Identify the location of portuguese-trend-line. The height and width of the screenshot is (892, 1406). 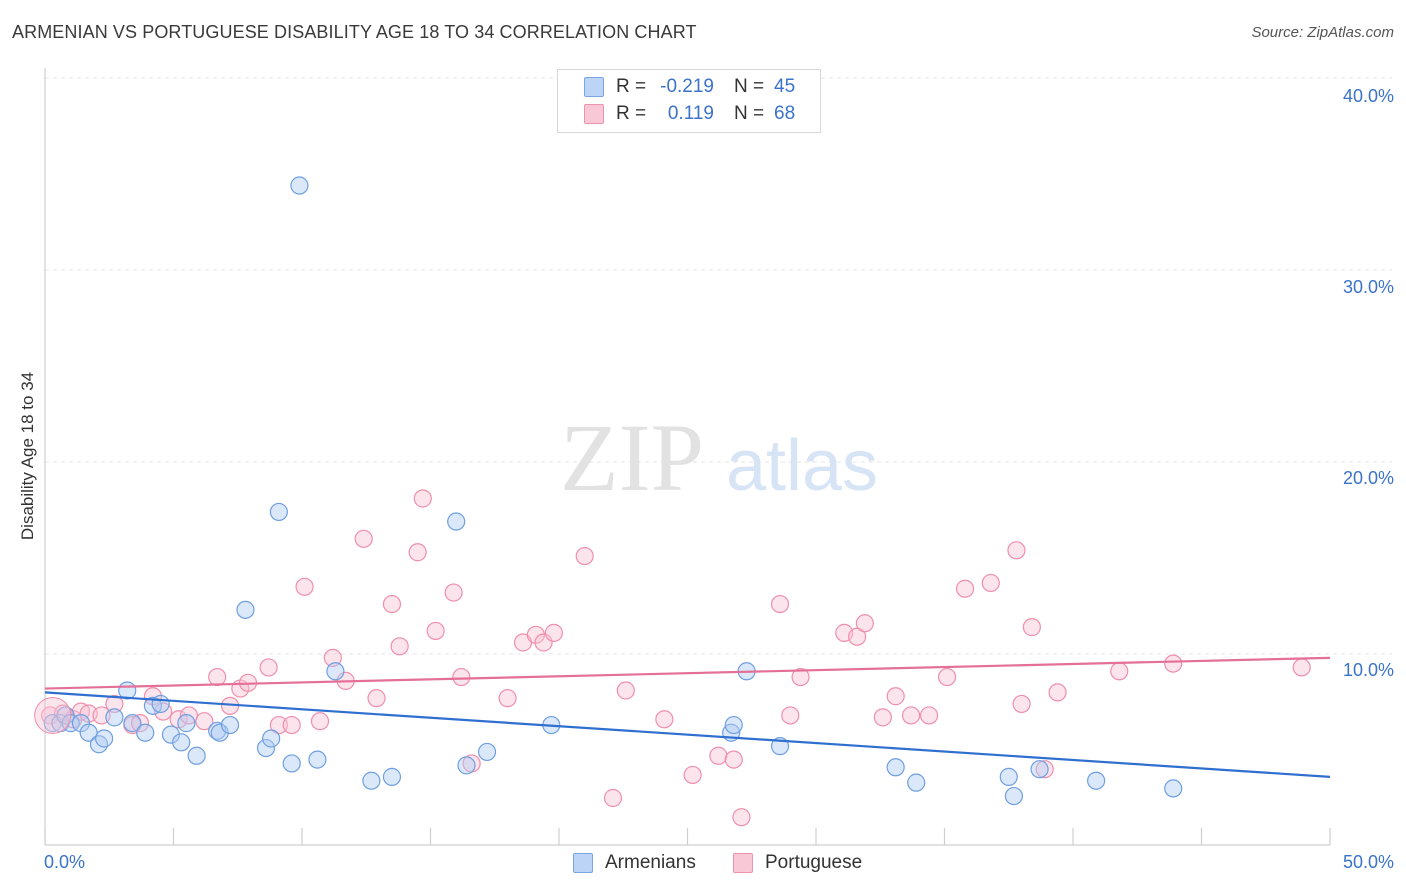
(687, 673).